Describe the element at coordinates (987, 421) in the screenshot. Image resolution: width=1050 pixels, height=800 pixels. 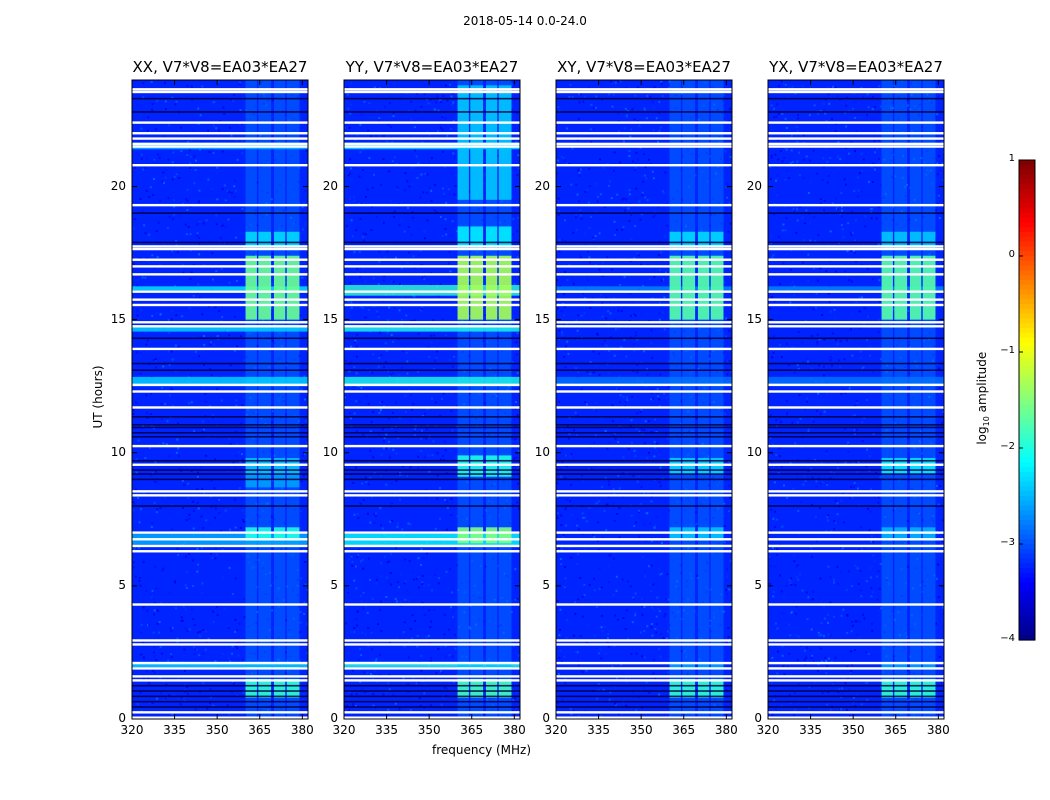
I see `colorbar-label-sub: 10` at that location.